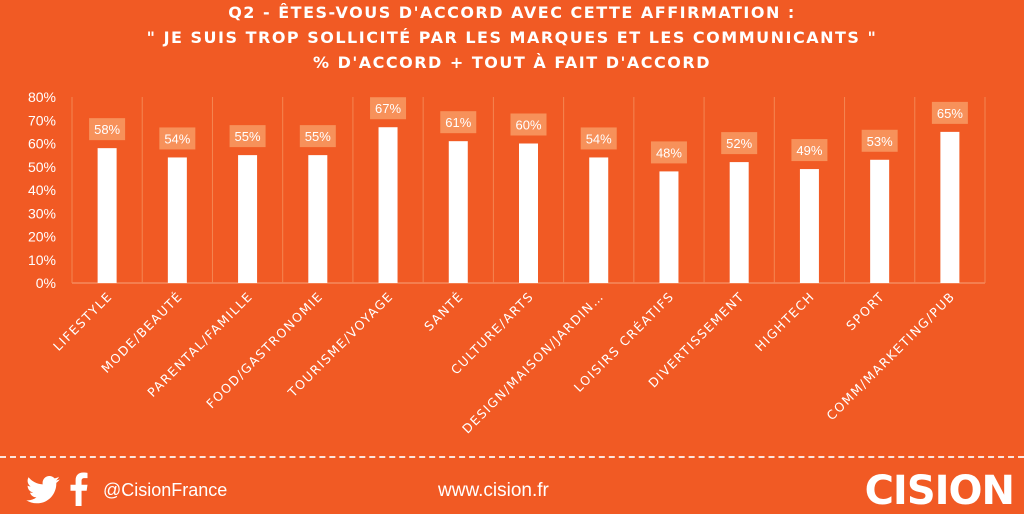 This screenshot has width=1024, height=514. I want to click on facebook-icon, so click(79, 489).